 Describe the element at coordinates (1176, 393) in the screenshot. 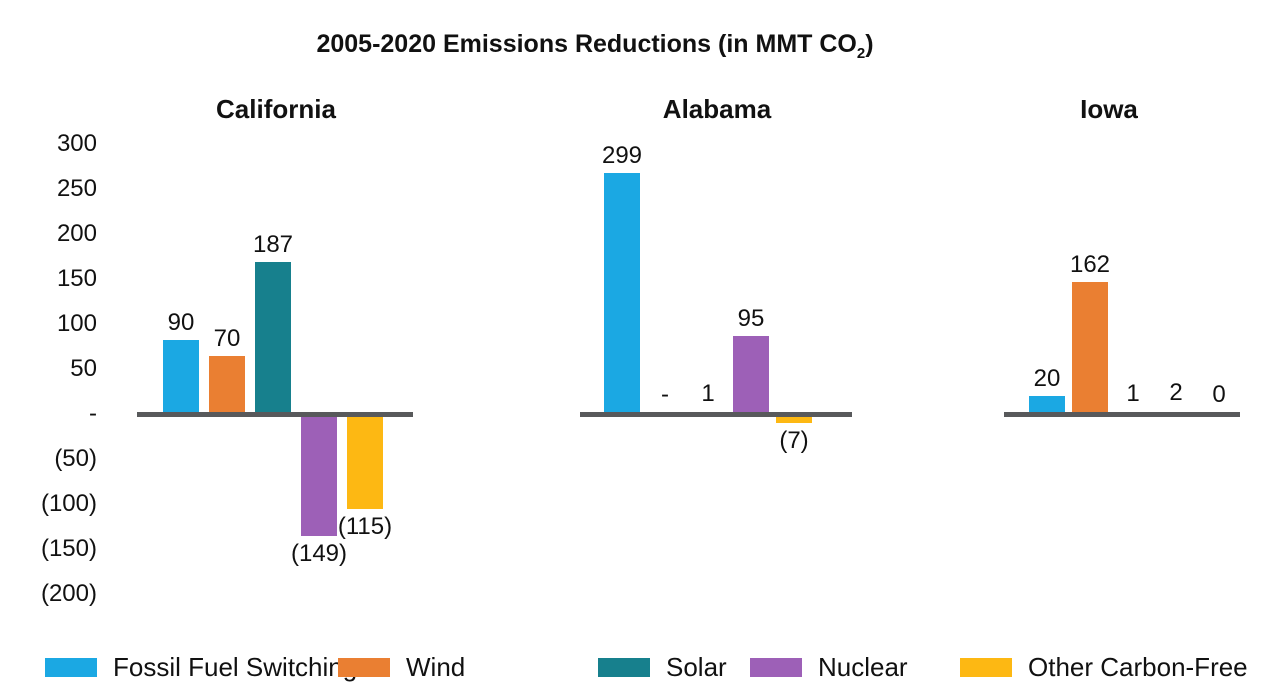

I see `bar-value-label-nuclear-iowa: 2` at that location.